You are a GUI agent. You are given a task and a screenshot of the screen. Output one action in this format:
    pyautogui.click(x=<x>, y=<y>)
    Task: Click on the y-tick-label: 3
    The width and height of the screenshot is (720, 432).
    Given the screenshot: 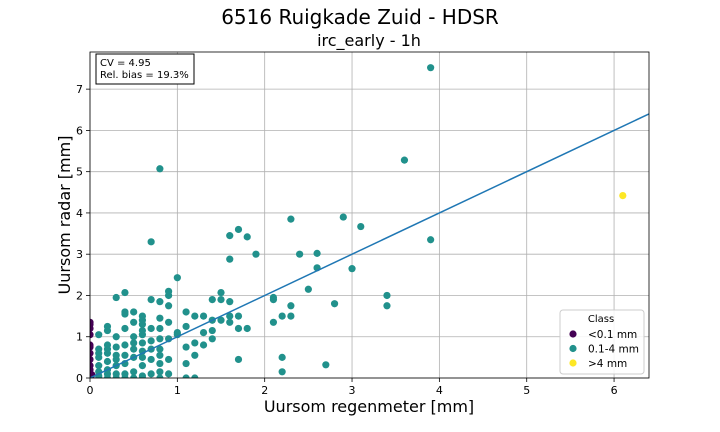 What is the action you would take?
    pyautogui.click(x=79, y=254)
    